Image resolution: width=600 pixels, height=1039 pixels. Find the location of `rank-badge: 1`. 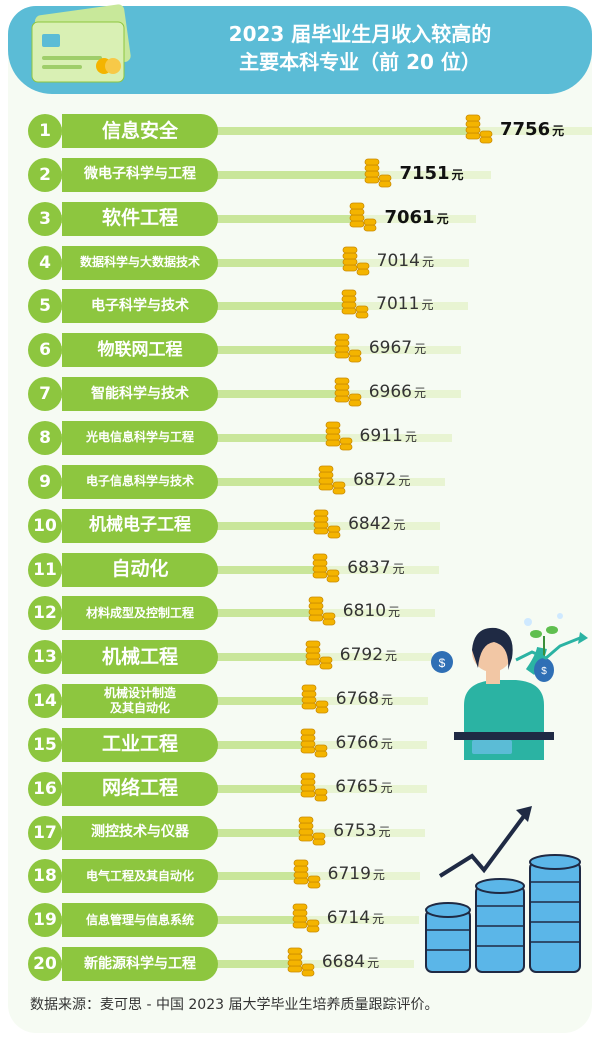

rank-badge: 1 is located at coordinates (45, 131).